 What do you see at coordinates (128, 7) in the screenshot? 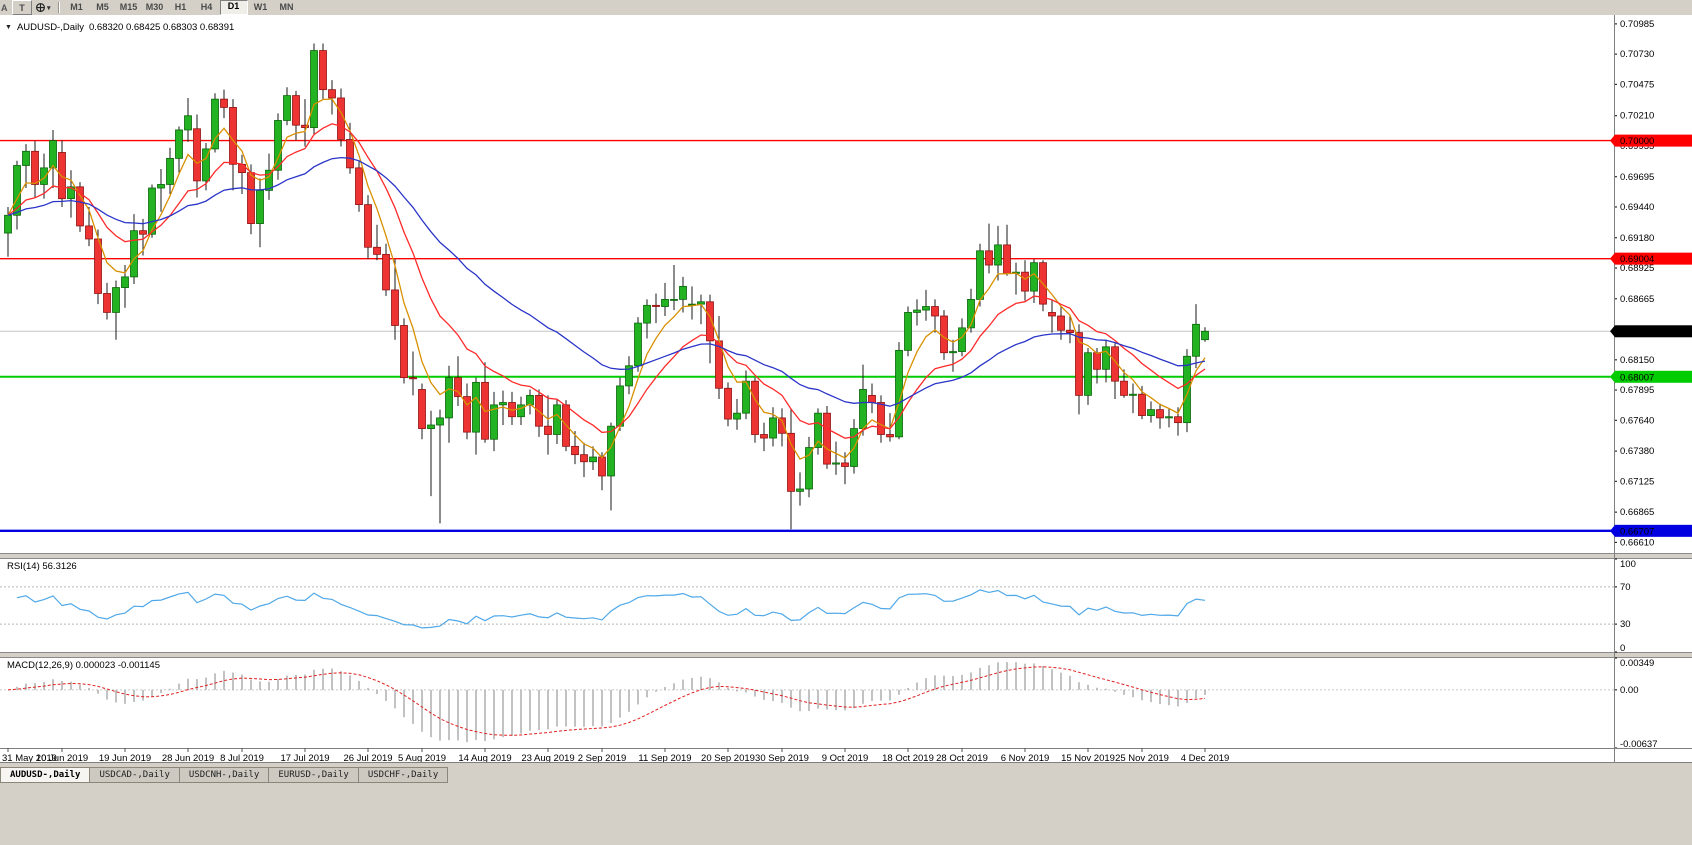
I see `timeframe-button-m15: M15` at bounding box center [128, 7].